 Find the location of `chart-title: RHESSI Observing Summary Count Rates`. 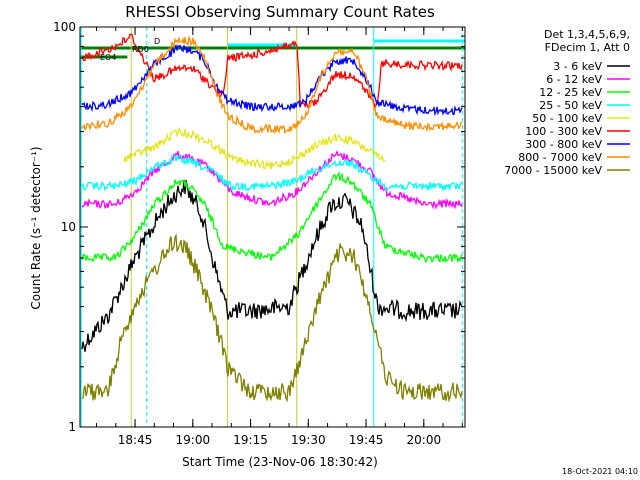

chart-title: RHESSI Observing Summary Count Rates is located at coordinates (280, 12).